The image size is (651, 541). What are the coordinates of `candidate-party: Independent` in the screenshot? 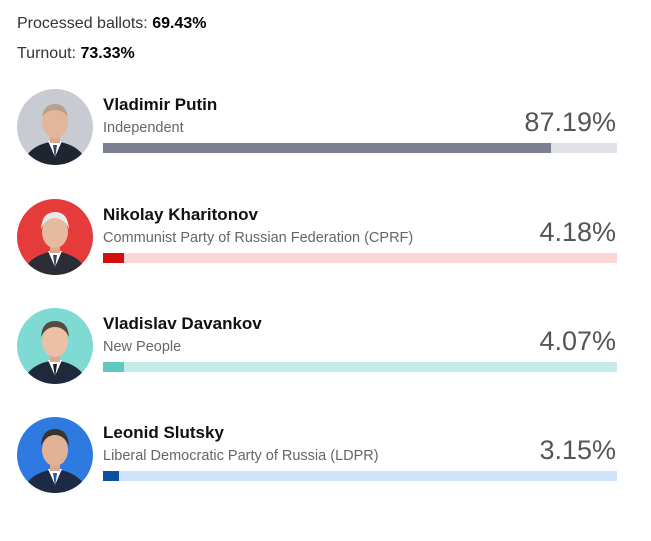 It's located at (143, 128).